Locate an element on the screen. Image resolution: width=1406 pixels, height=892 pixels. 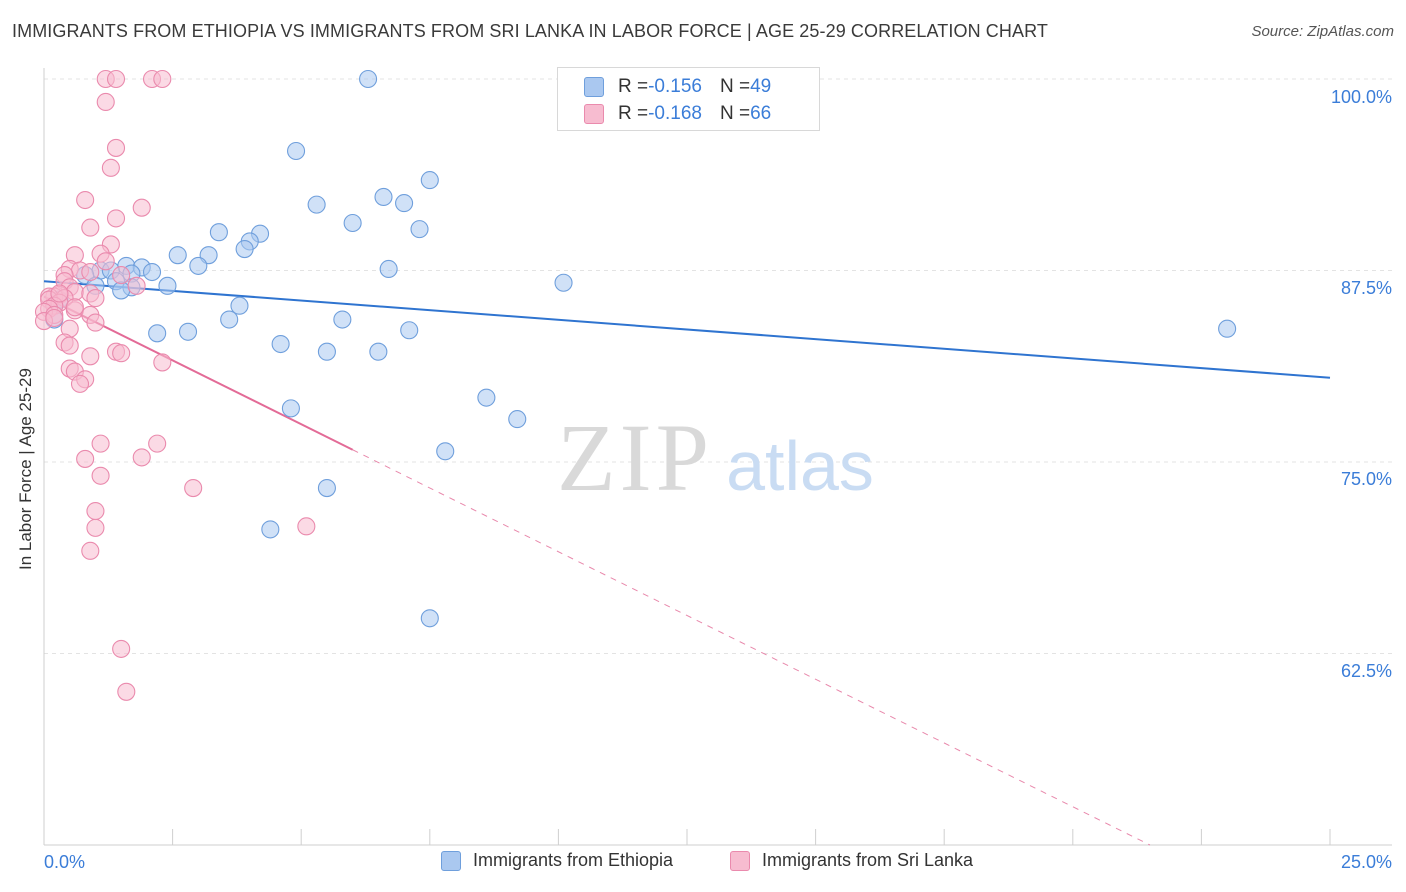
r-value: -0.156 is located at coordinates (675, 86).